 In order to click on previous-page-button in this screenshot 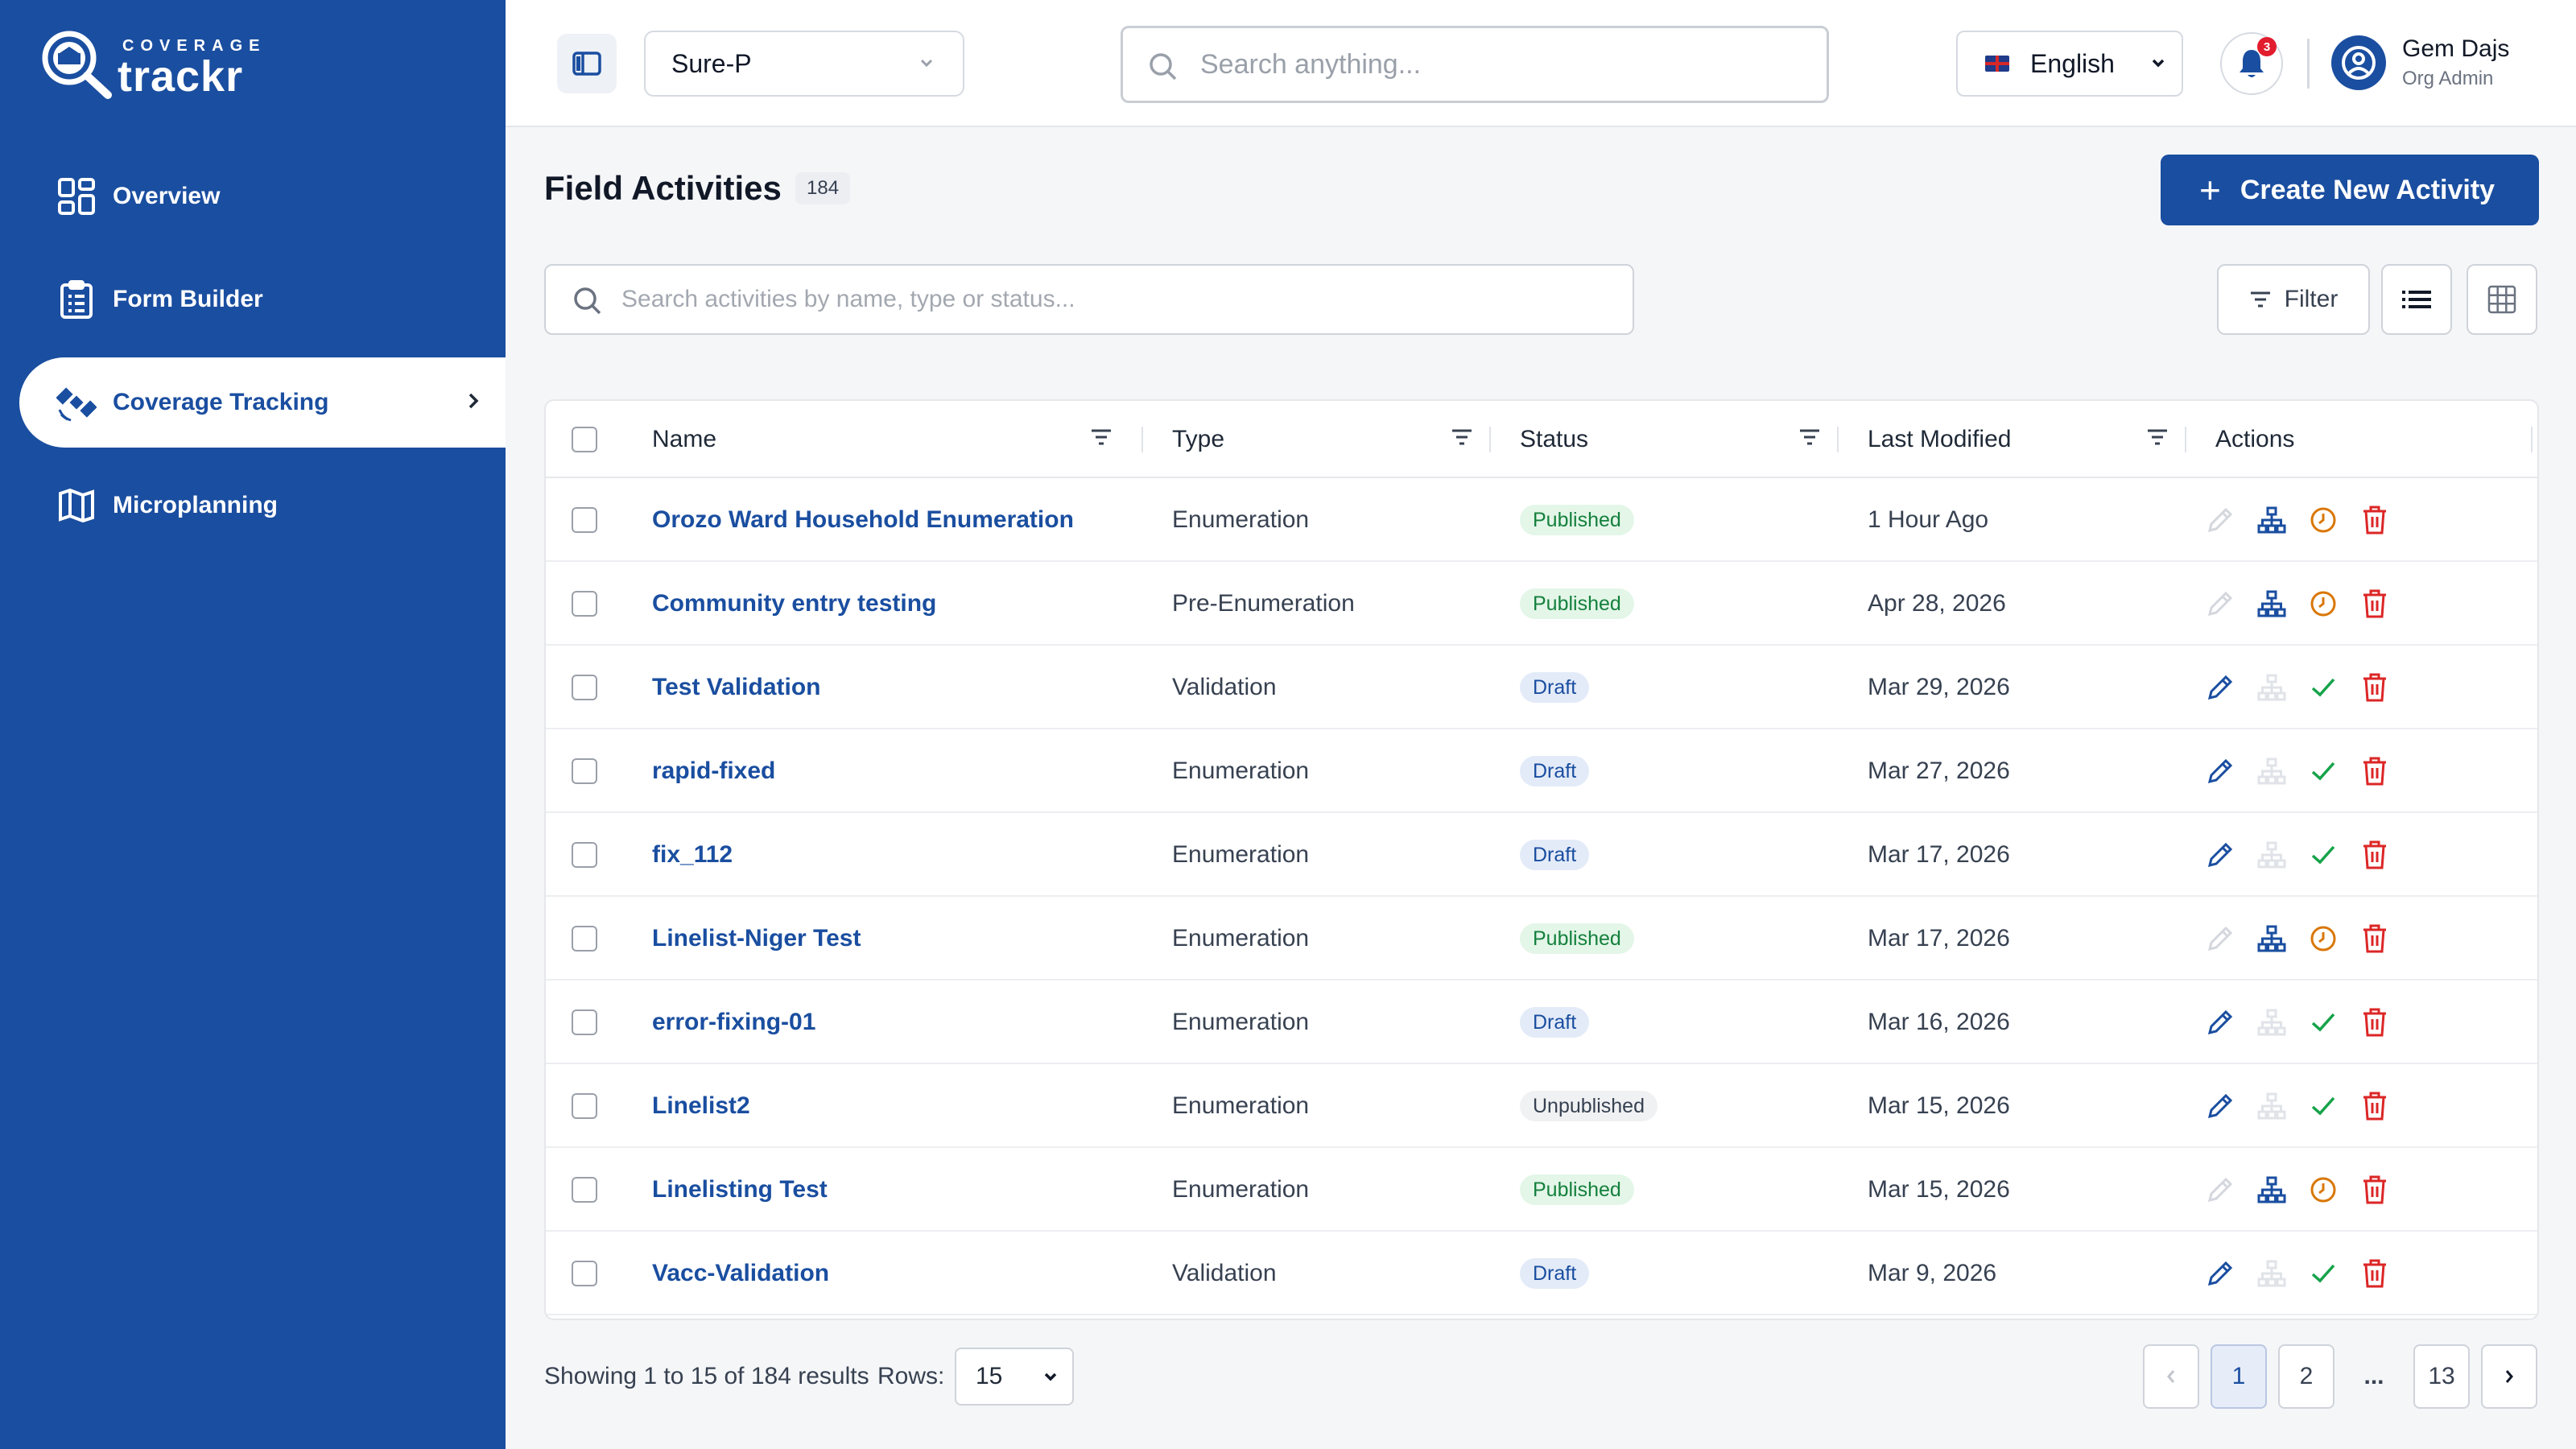, I will do `click(2171, 1376)`.